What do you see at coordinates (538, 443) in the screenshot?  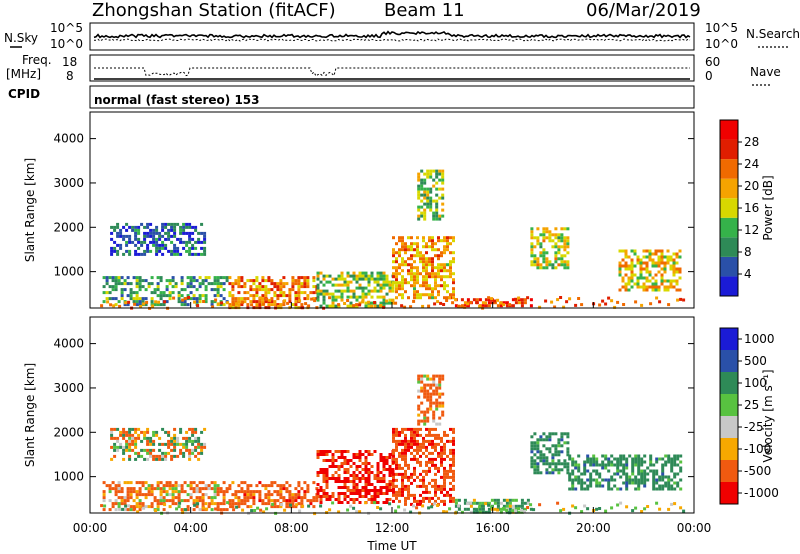 I see `velocity-cell-r7` at bounding box center [538, 443].